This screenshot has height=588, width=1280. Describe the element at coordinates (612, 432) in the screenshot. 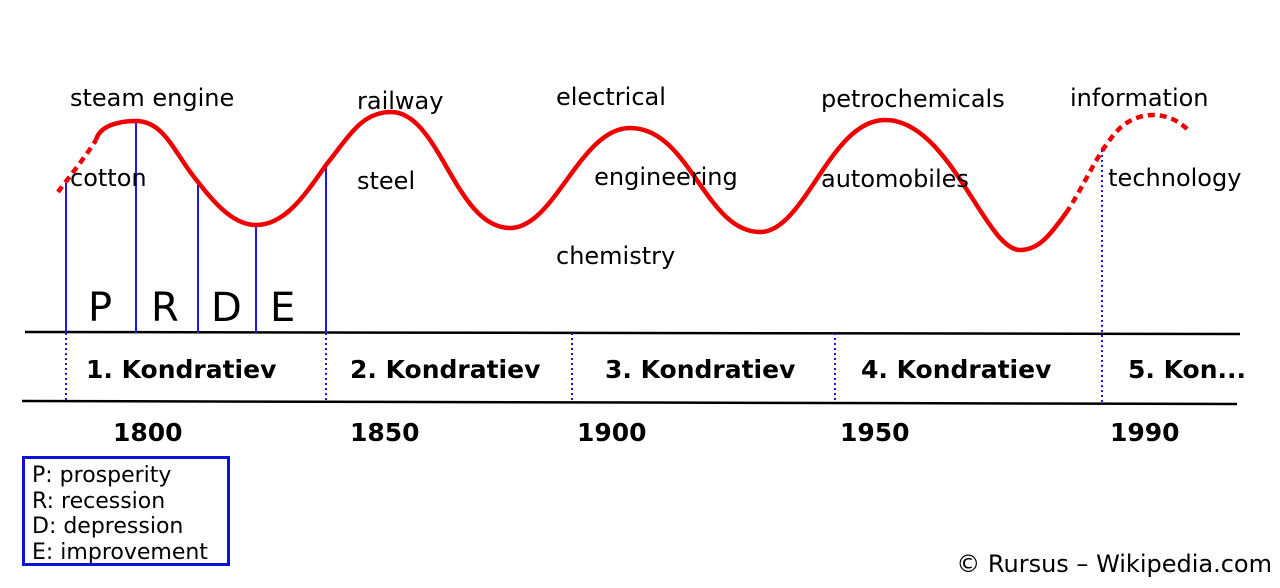

I see `year-label-1900: 1900` at that location.